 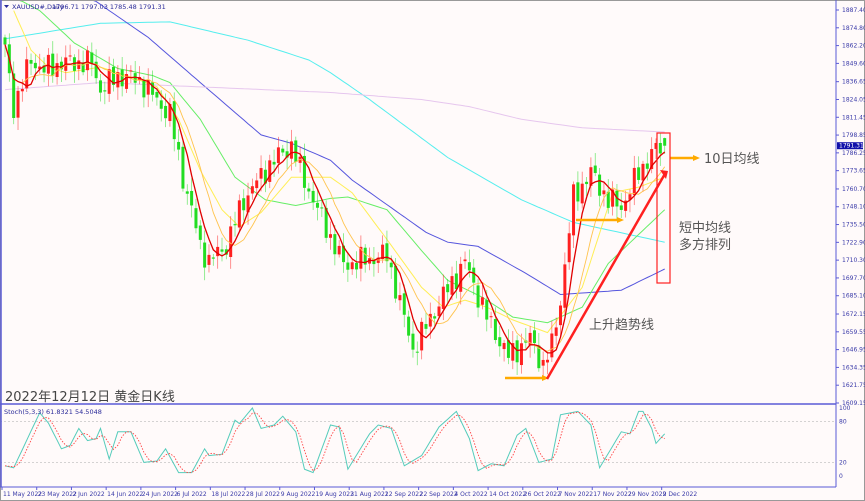 What do you see at coordinates (853, 296) in the screenshot?
I see `price-tick-label: 1685.10` at bounding box center [853, 296].